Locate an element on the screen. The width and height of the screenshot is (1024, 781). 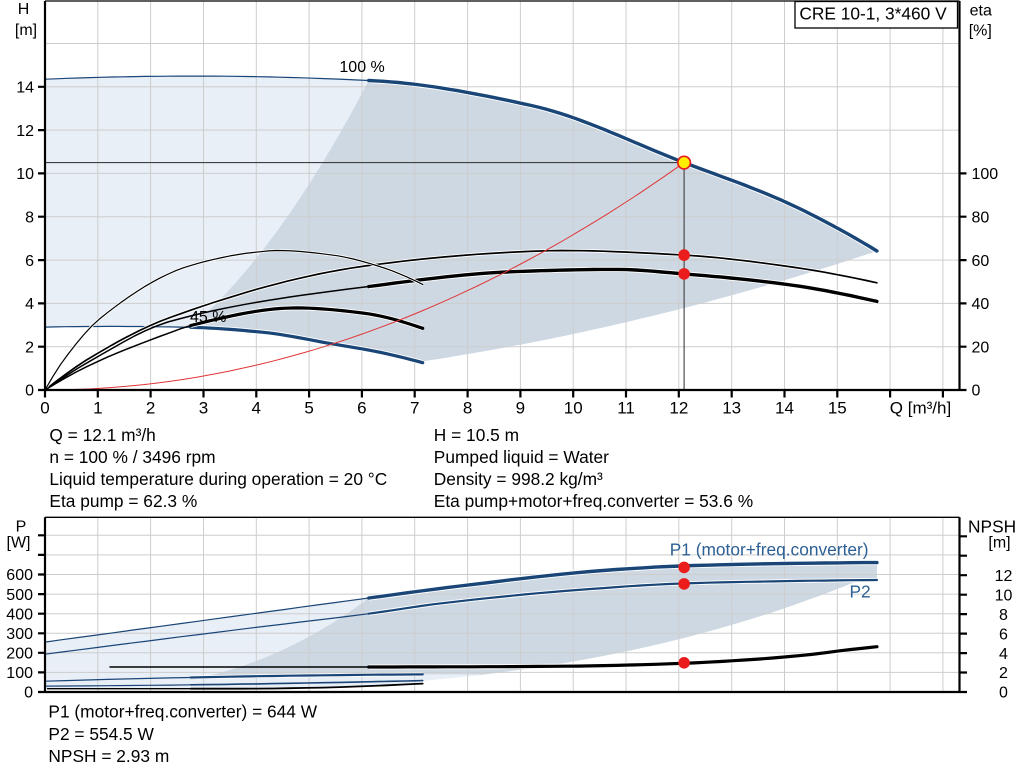
svg-text: 60 is located at coordinates (981, 261).